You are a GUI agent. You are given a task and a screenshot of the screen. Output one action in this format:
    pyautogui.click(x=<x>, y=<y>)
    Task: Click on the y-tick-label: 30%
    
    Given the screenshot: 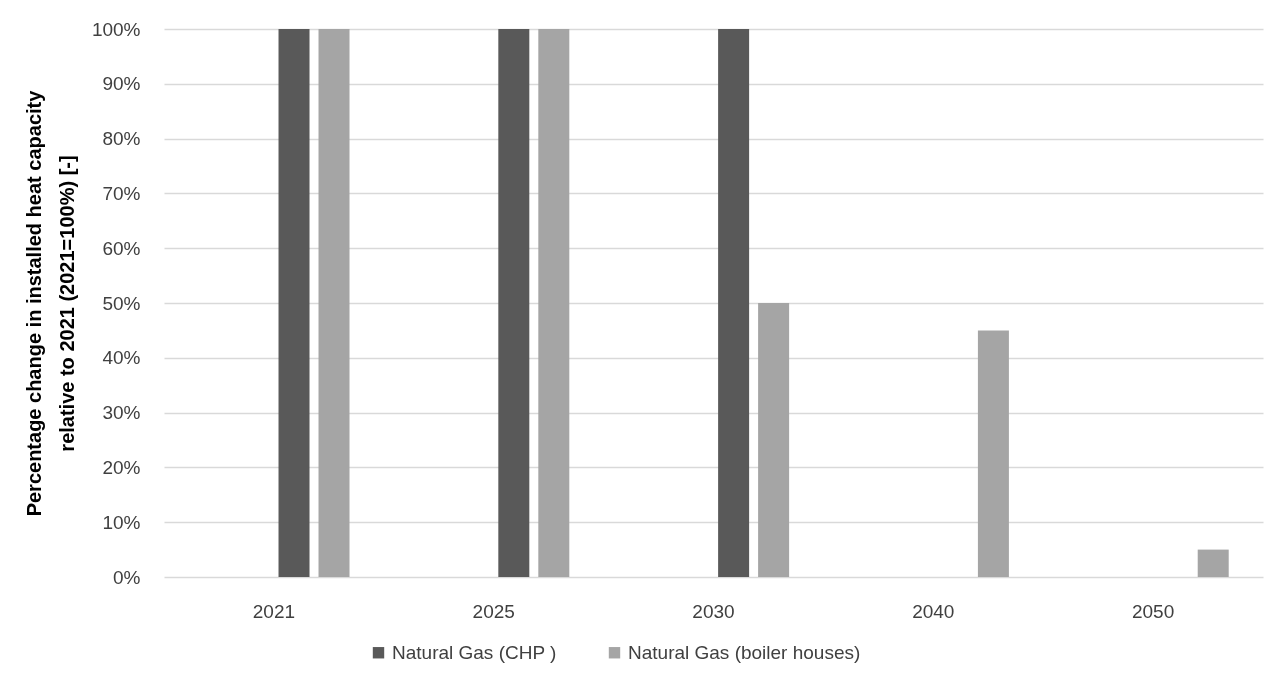 What is the action you would take?
    pyautogui.click(x=121, y=413)
    